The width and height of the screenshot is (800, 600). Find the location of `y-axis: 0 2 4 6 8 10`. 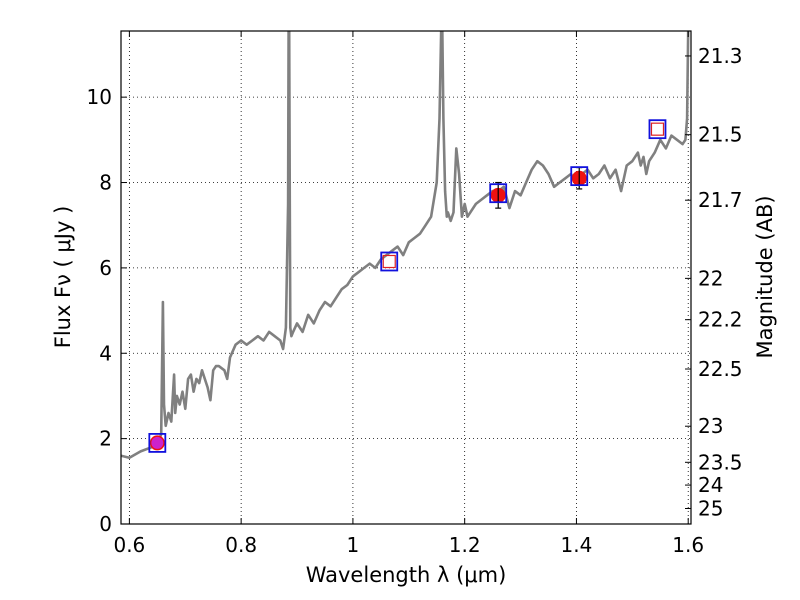

y-axis: 0 2 4 6 8 10 is located at coordinates (107, 310).